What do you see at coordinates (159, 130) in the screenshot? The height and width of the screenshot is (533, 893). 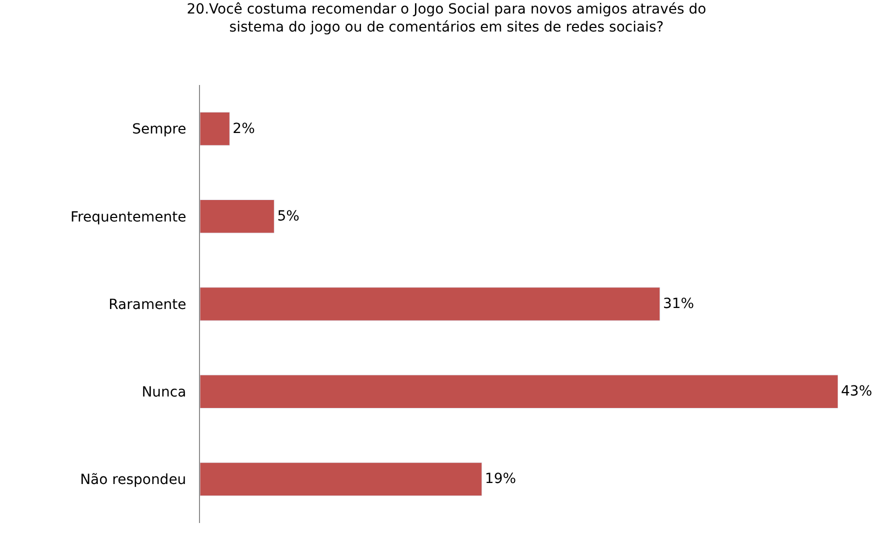 I see `y-tick-label: Sempre` at bounding box center [159, 130].